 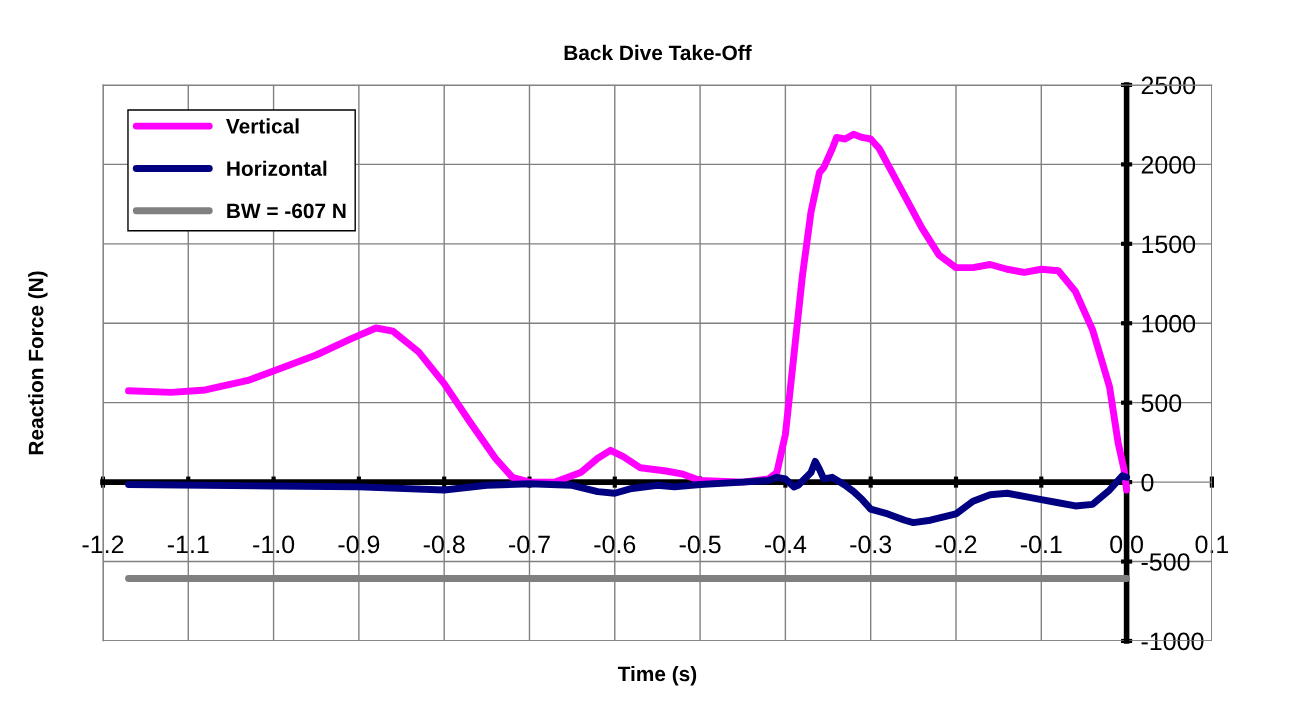 I want to click on chart-title: Back Dive Take-Off, so click(x=658, y=52).